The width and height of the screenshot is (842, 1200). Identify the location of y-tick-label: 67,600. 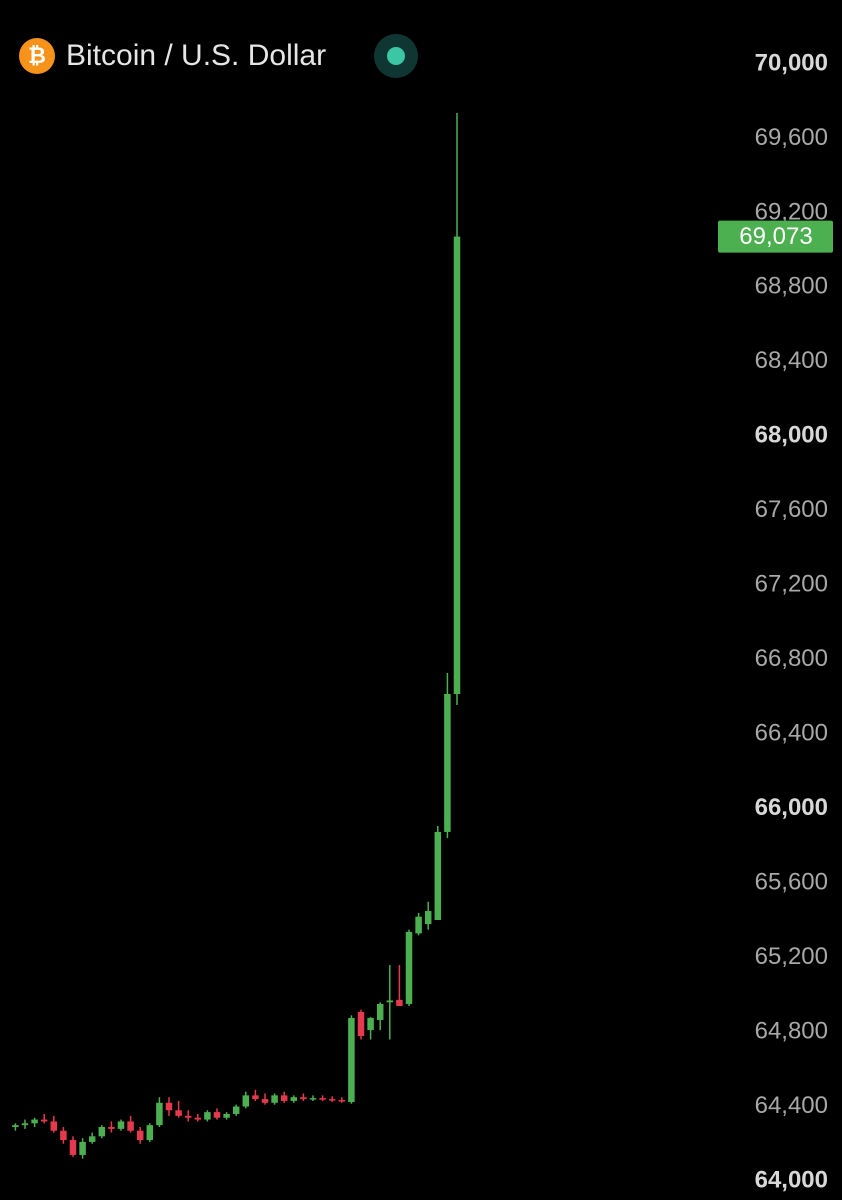
(791, 509).